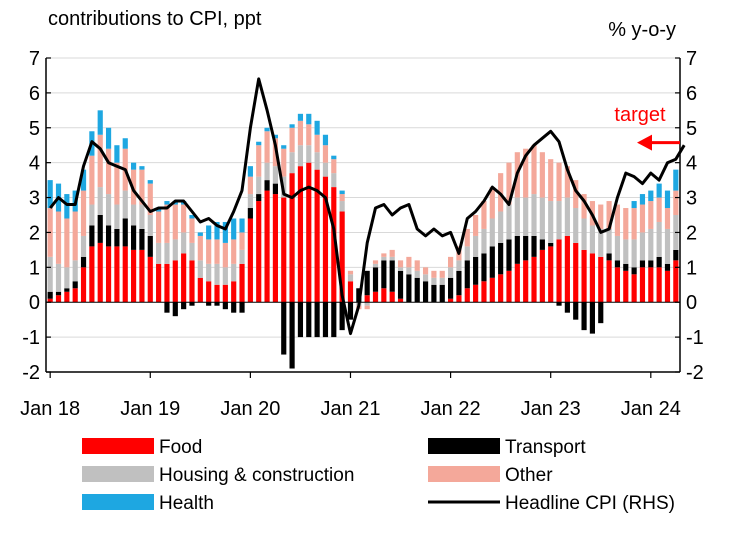 Image resolution: width=730 pixels, height=534 pixels. I want to click on right-tick-label: 3, so click(691, 199).